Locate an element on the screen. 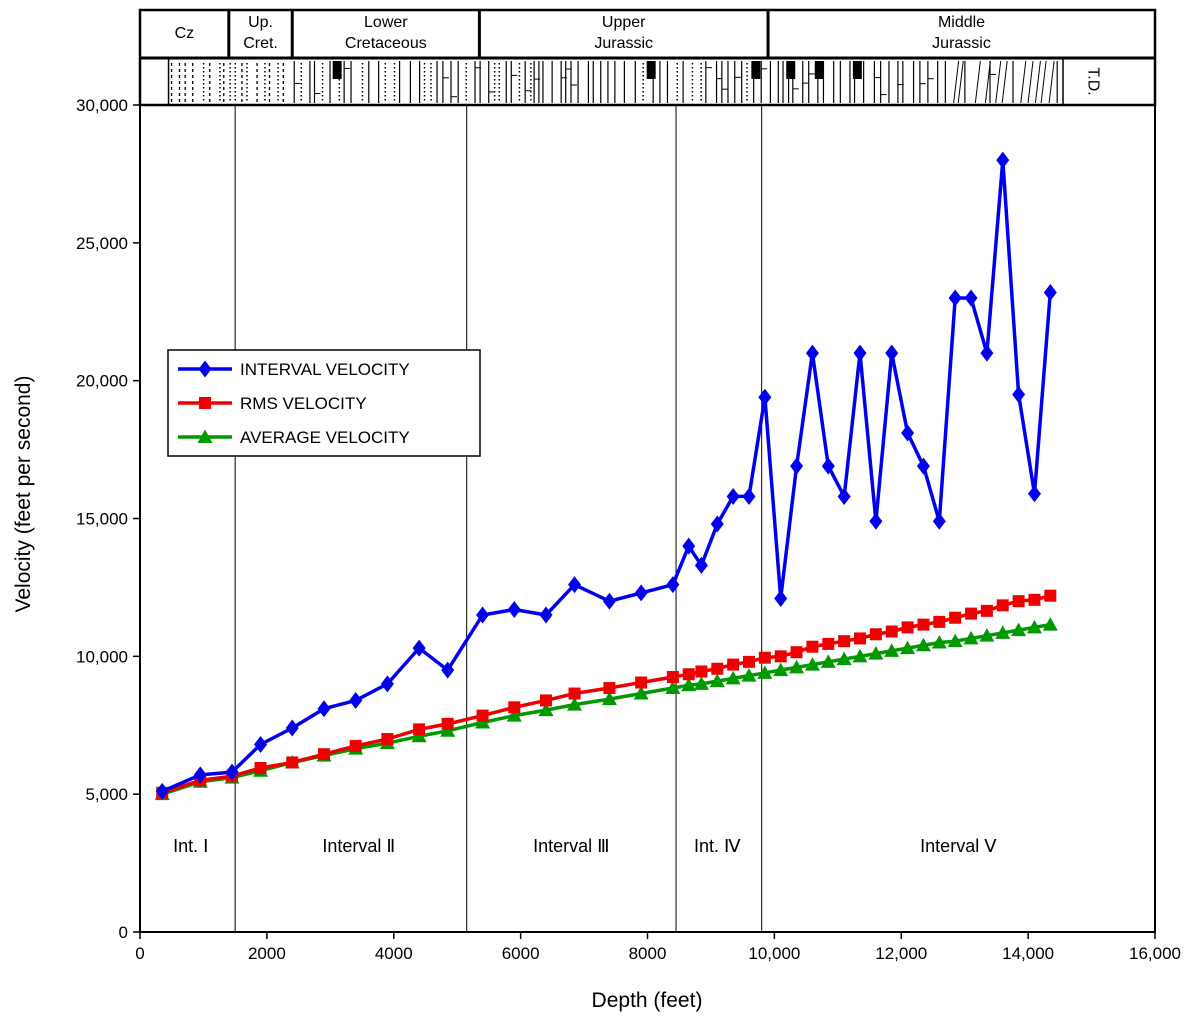  interval-label: Interval Ⅴ is located at coordinates (958, 846).